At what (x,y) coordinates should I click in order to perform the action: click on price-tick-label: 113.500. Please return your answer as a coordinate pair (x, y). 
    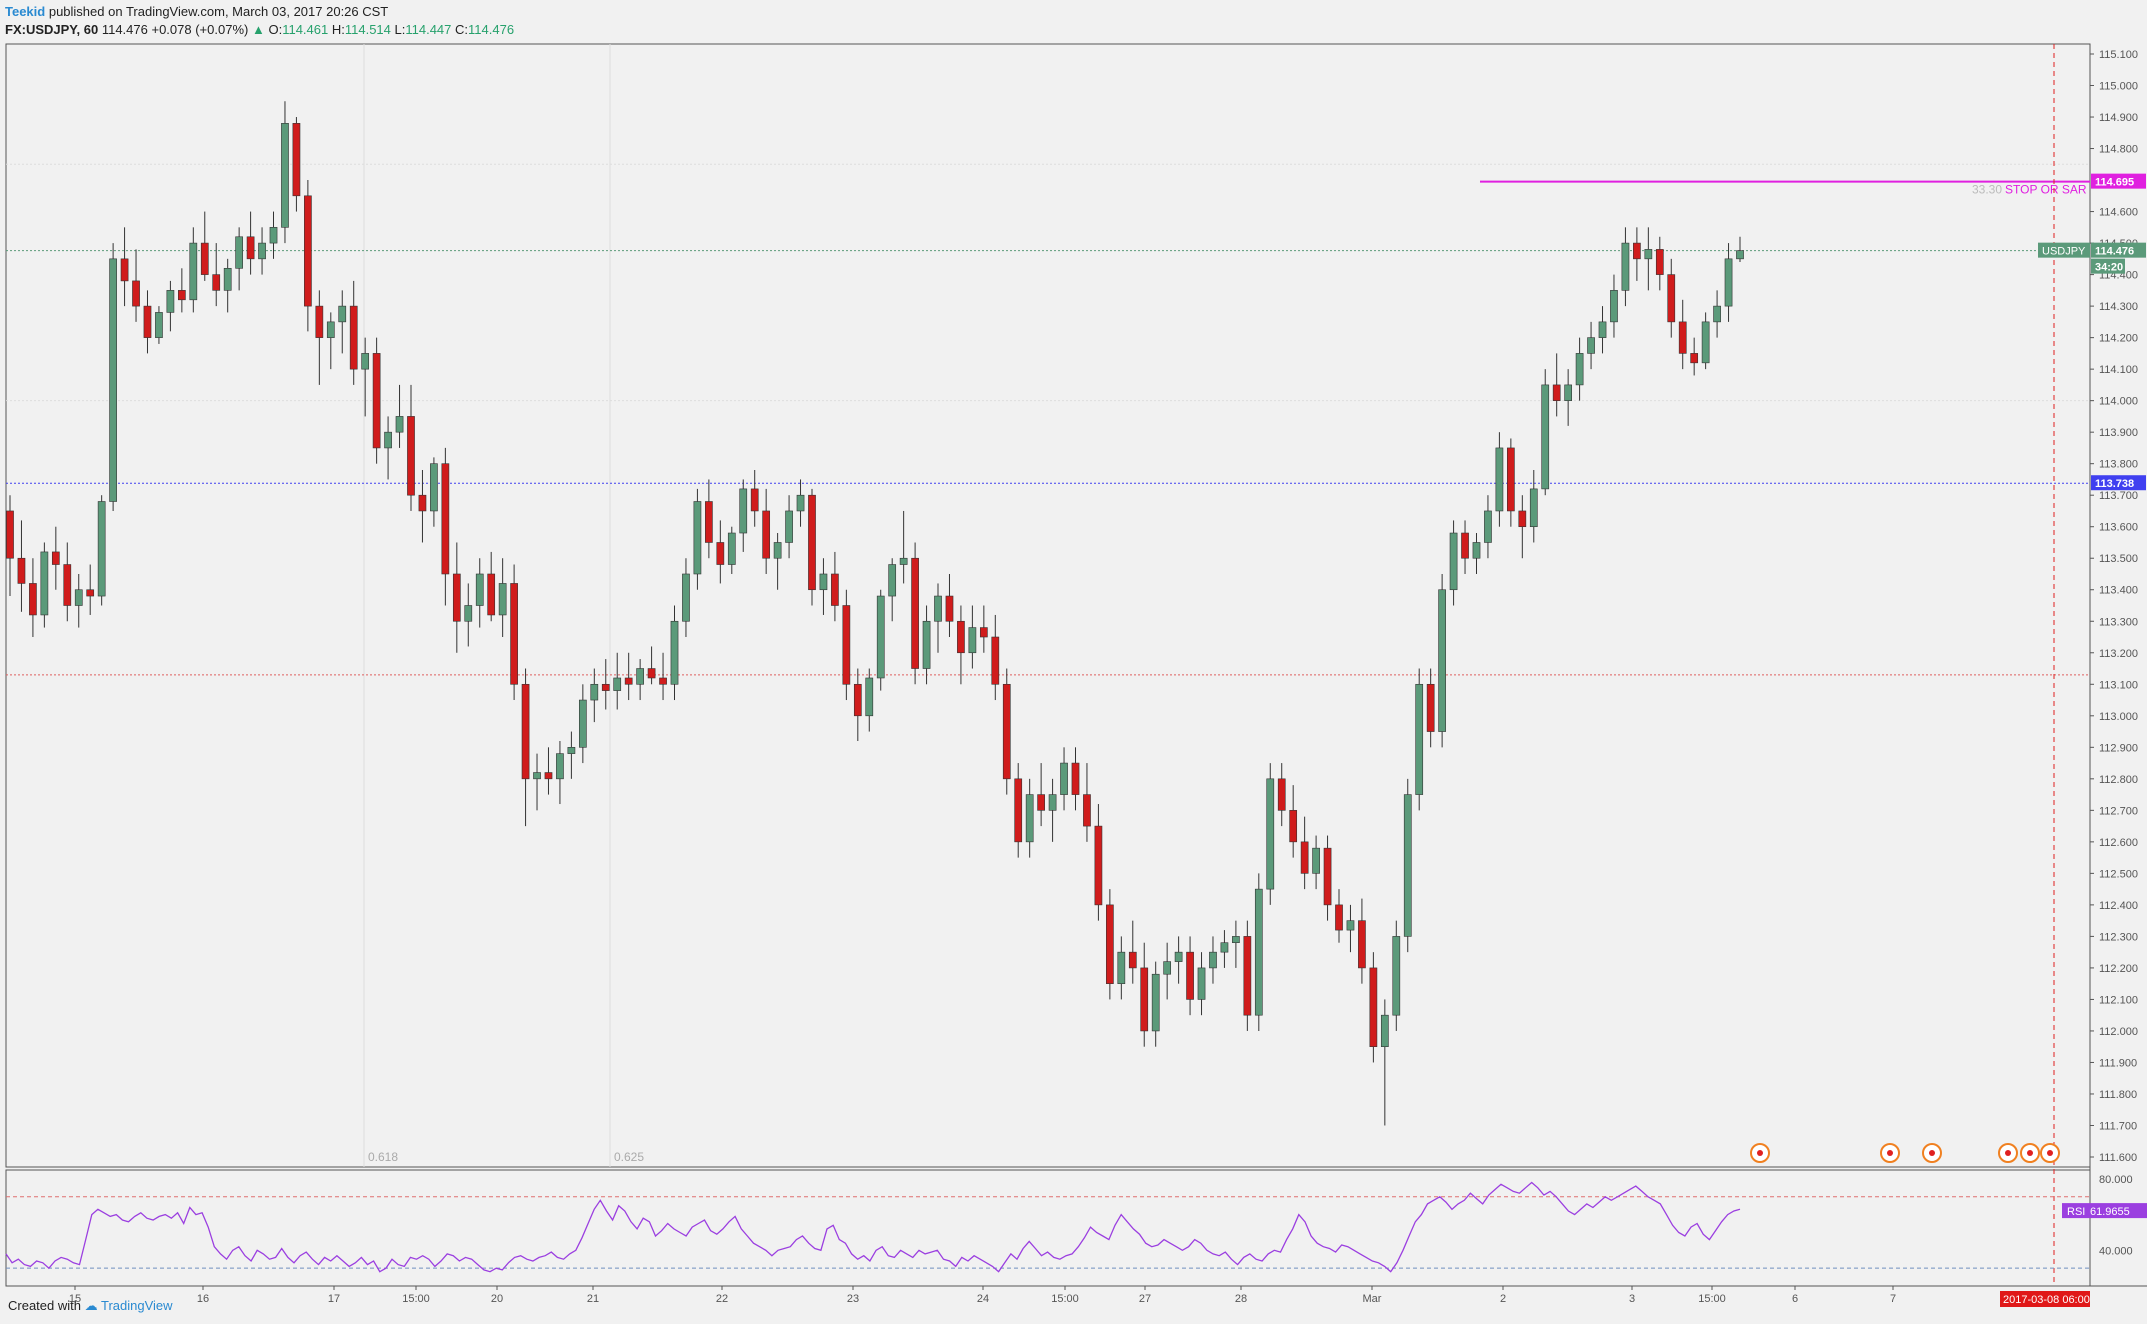
    Looking at the image, I should click on (2118, 559).